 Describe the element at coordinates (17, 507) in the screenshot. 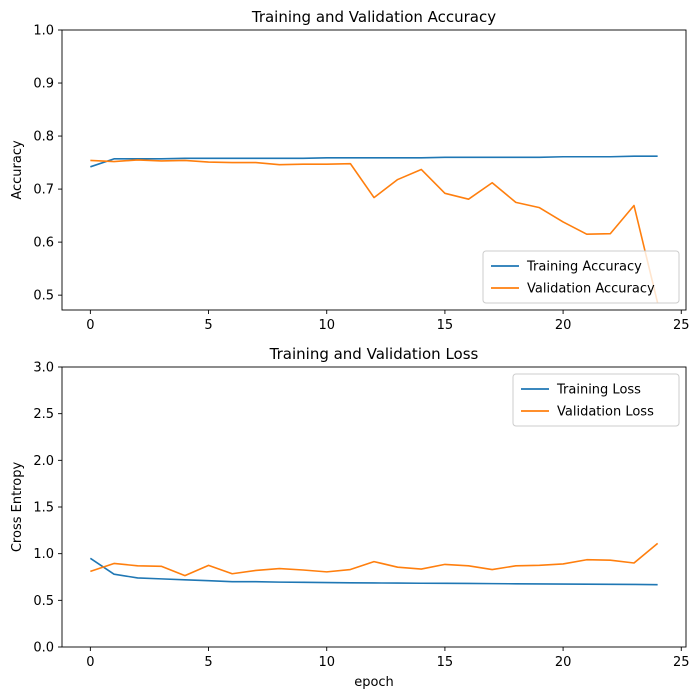

I see `y-axis-label: Cross Entropy` at that location.